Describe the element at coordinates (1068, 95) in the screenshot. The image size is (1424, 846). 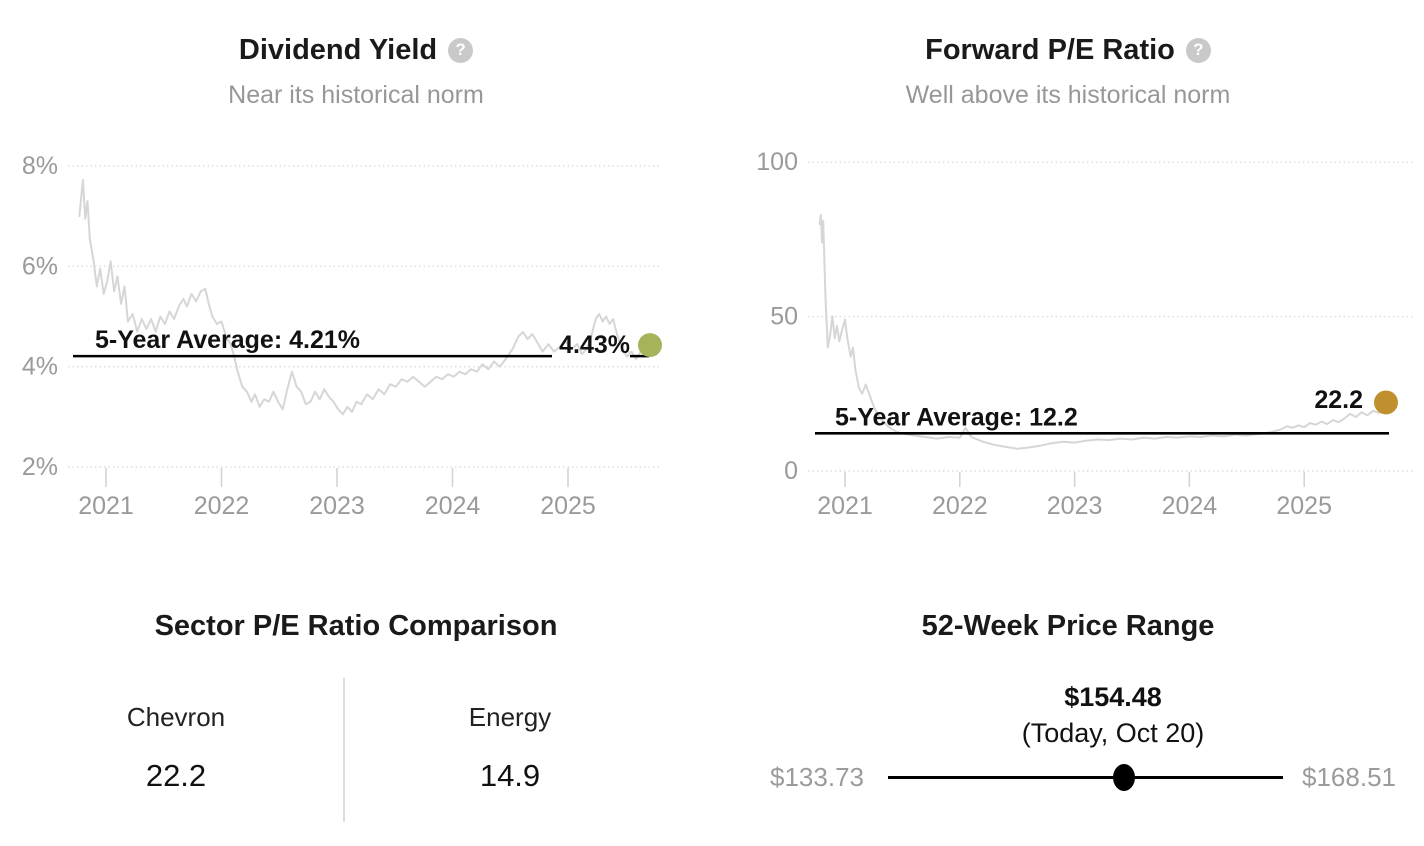
I see `forward-pe-subtitle: Well above its historical norm` at that location.